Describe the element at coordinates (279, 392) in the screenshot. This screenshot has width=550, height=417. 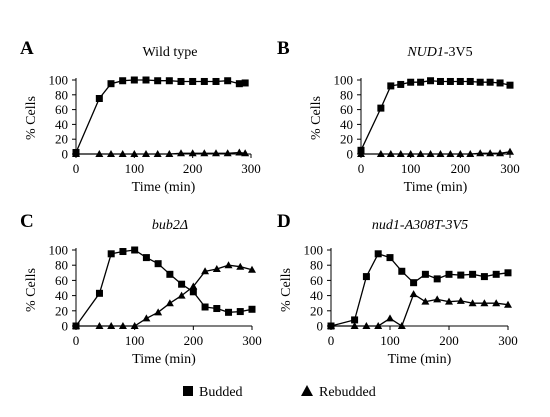
I see `legend: Budded Rebudded` at that location.